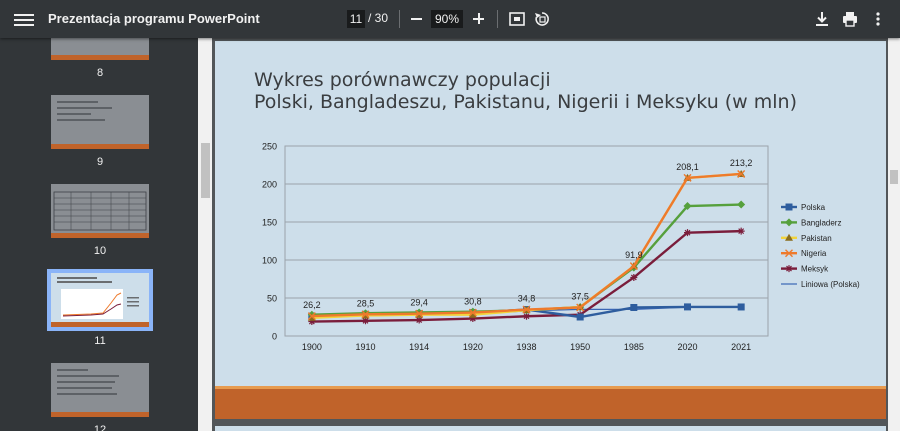 The image size is (900, 431). What do you see at coordinates (366, 303) in the screenshot?
I see `data-label: 28,5` at bounding box center [366, 303].